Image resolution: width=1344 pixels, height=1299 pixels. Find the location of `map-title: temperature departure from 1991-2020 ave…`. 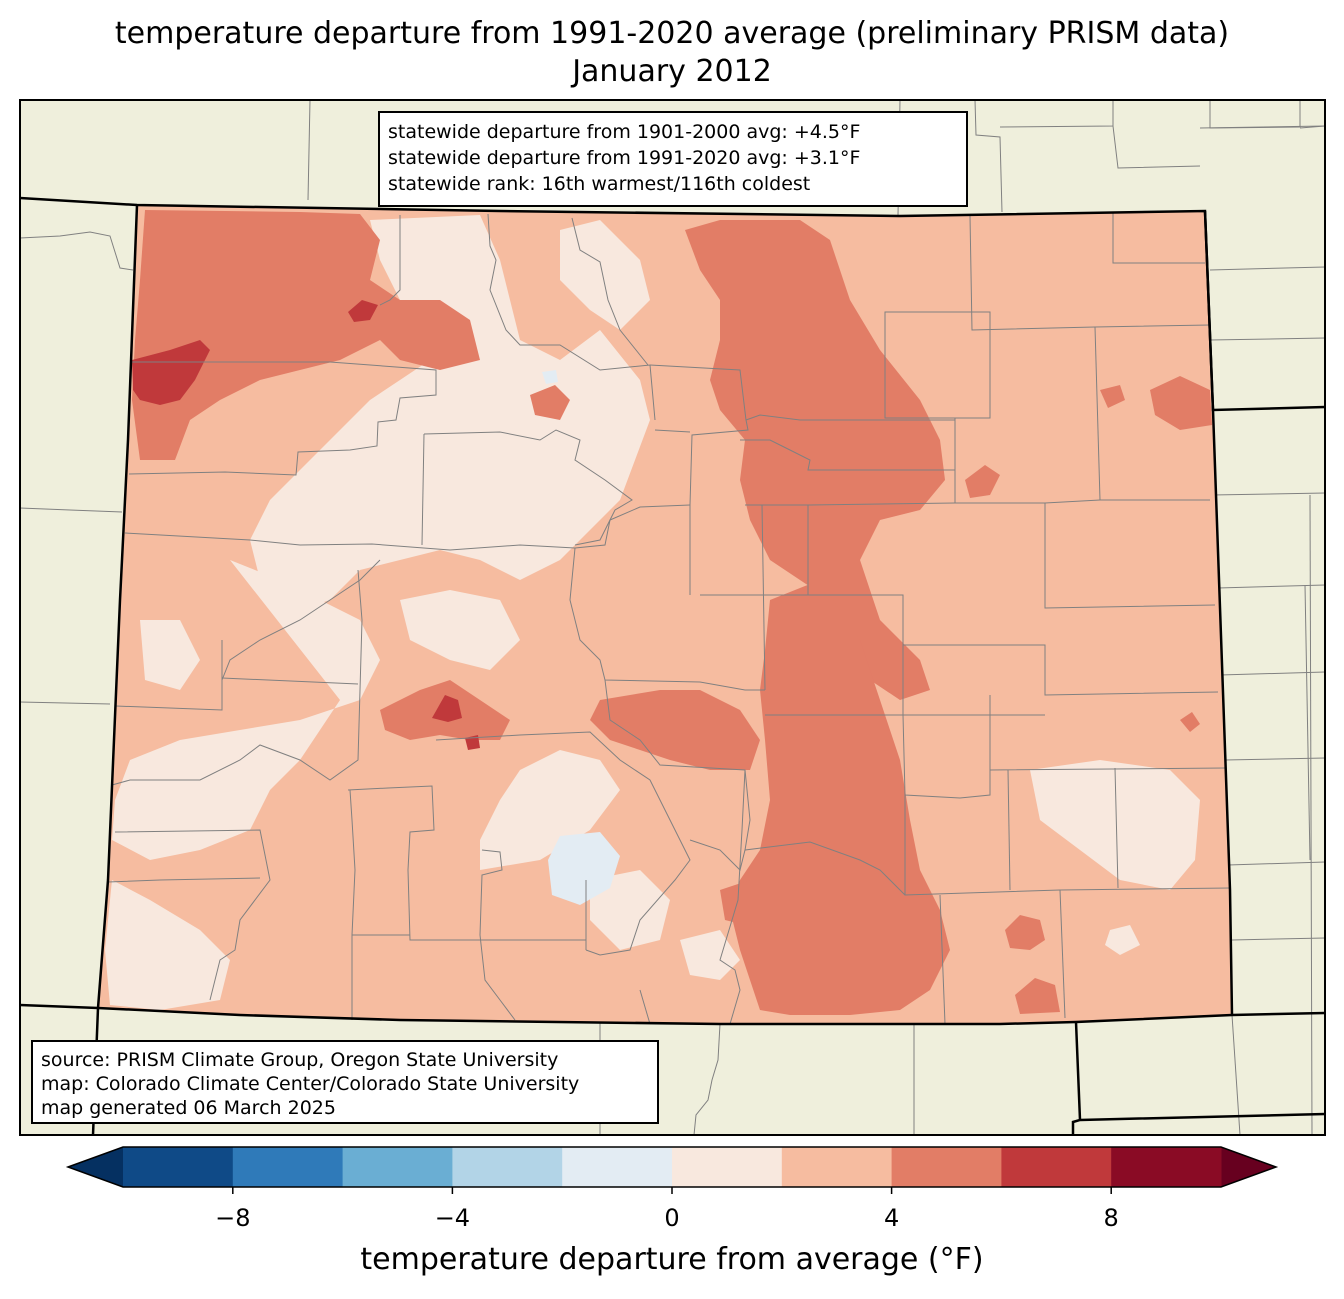

map-title: temperature departure from 1991-2020 ave… is located at coordinates (672, 33).